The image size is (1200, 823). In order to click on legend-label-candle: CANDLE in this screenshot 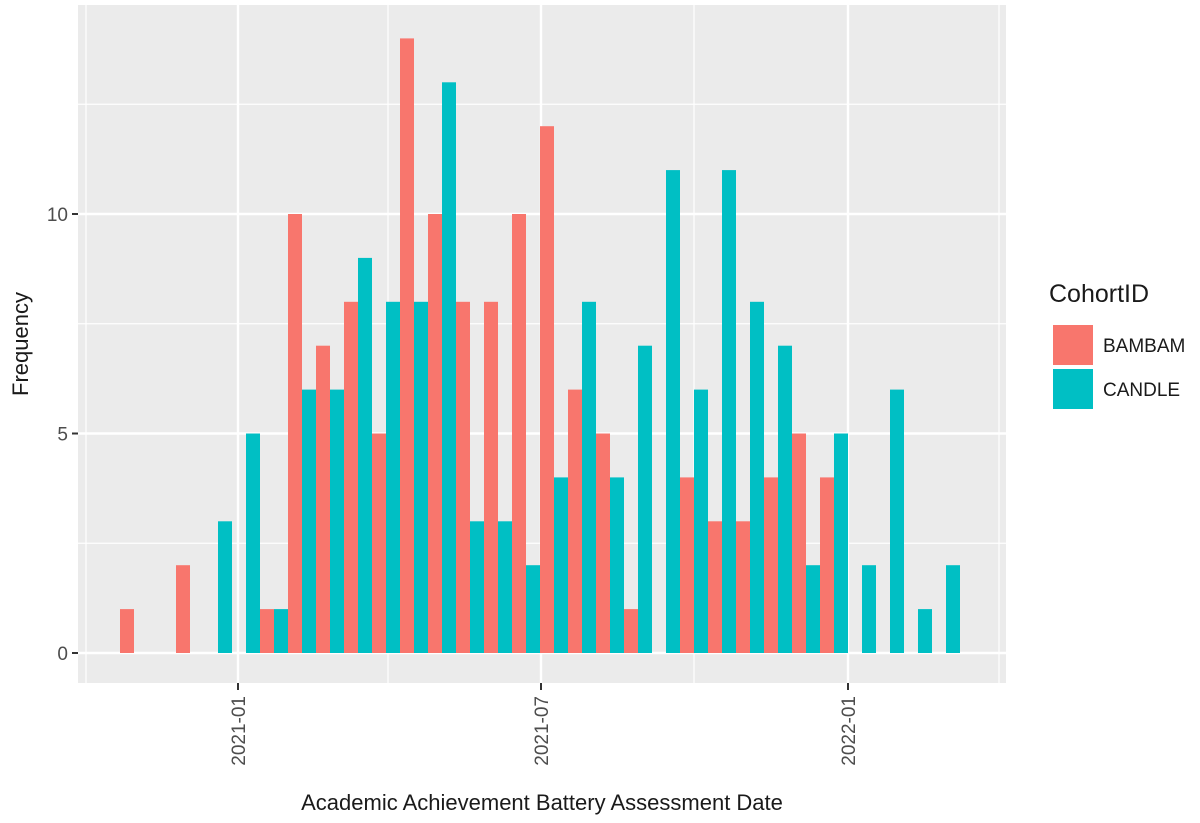, I will do `click(1141, 390)`.